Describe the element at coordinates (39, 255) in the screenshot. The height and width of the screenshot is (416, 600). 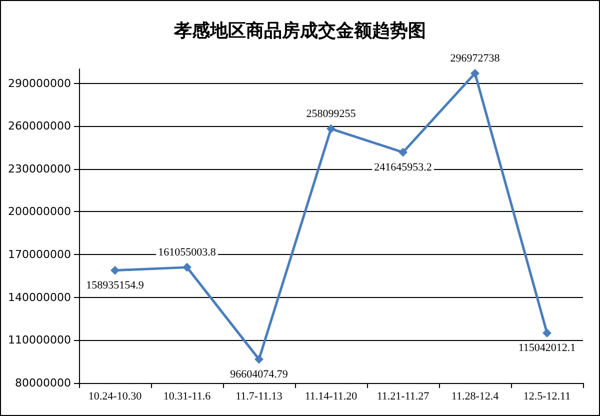
I see `y-tick-label: 170000000` at that location.